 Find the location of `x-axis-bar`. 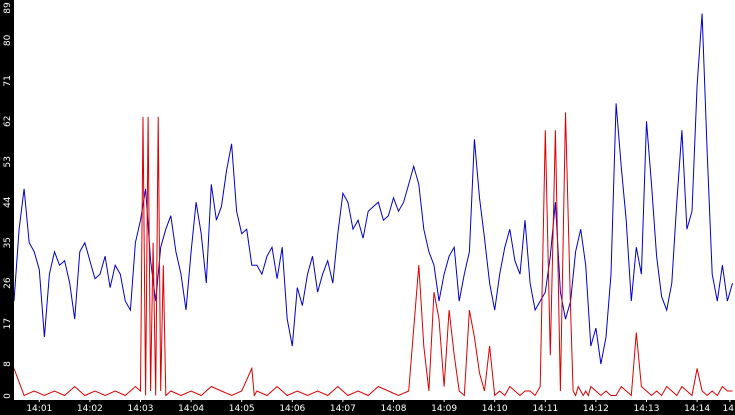

x-axis-bar is located at coordinates (367, 407).